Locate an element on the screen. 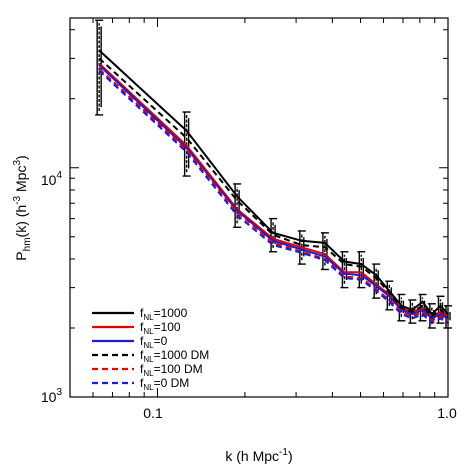 The image size is (471, 471). legend-label-fnl0-dm: fNL=0 DM is located at coordinates (164, 384).